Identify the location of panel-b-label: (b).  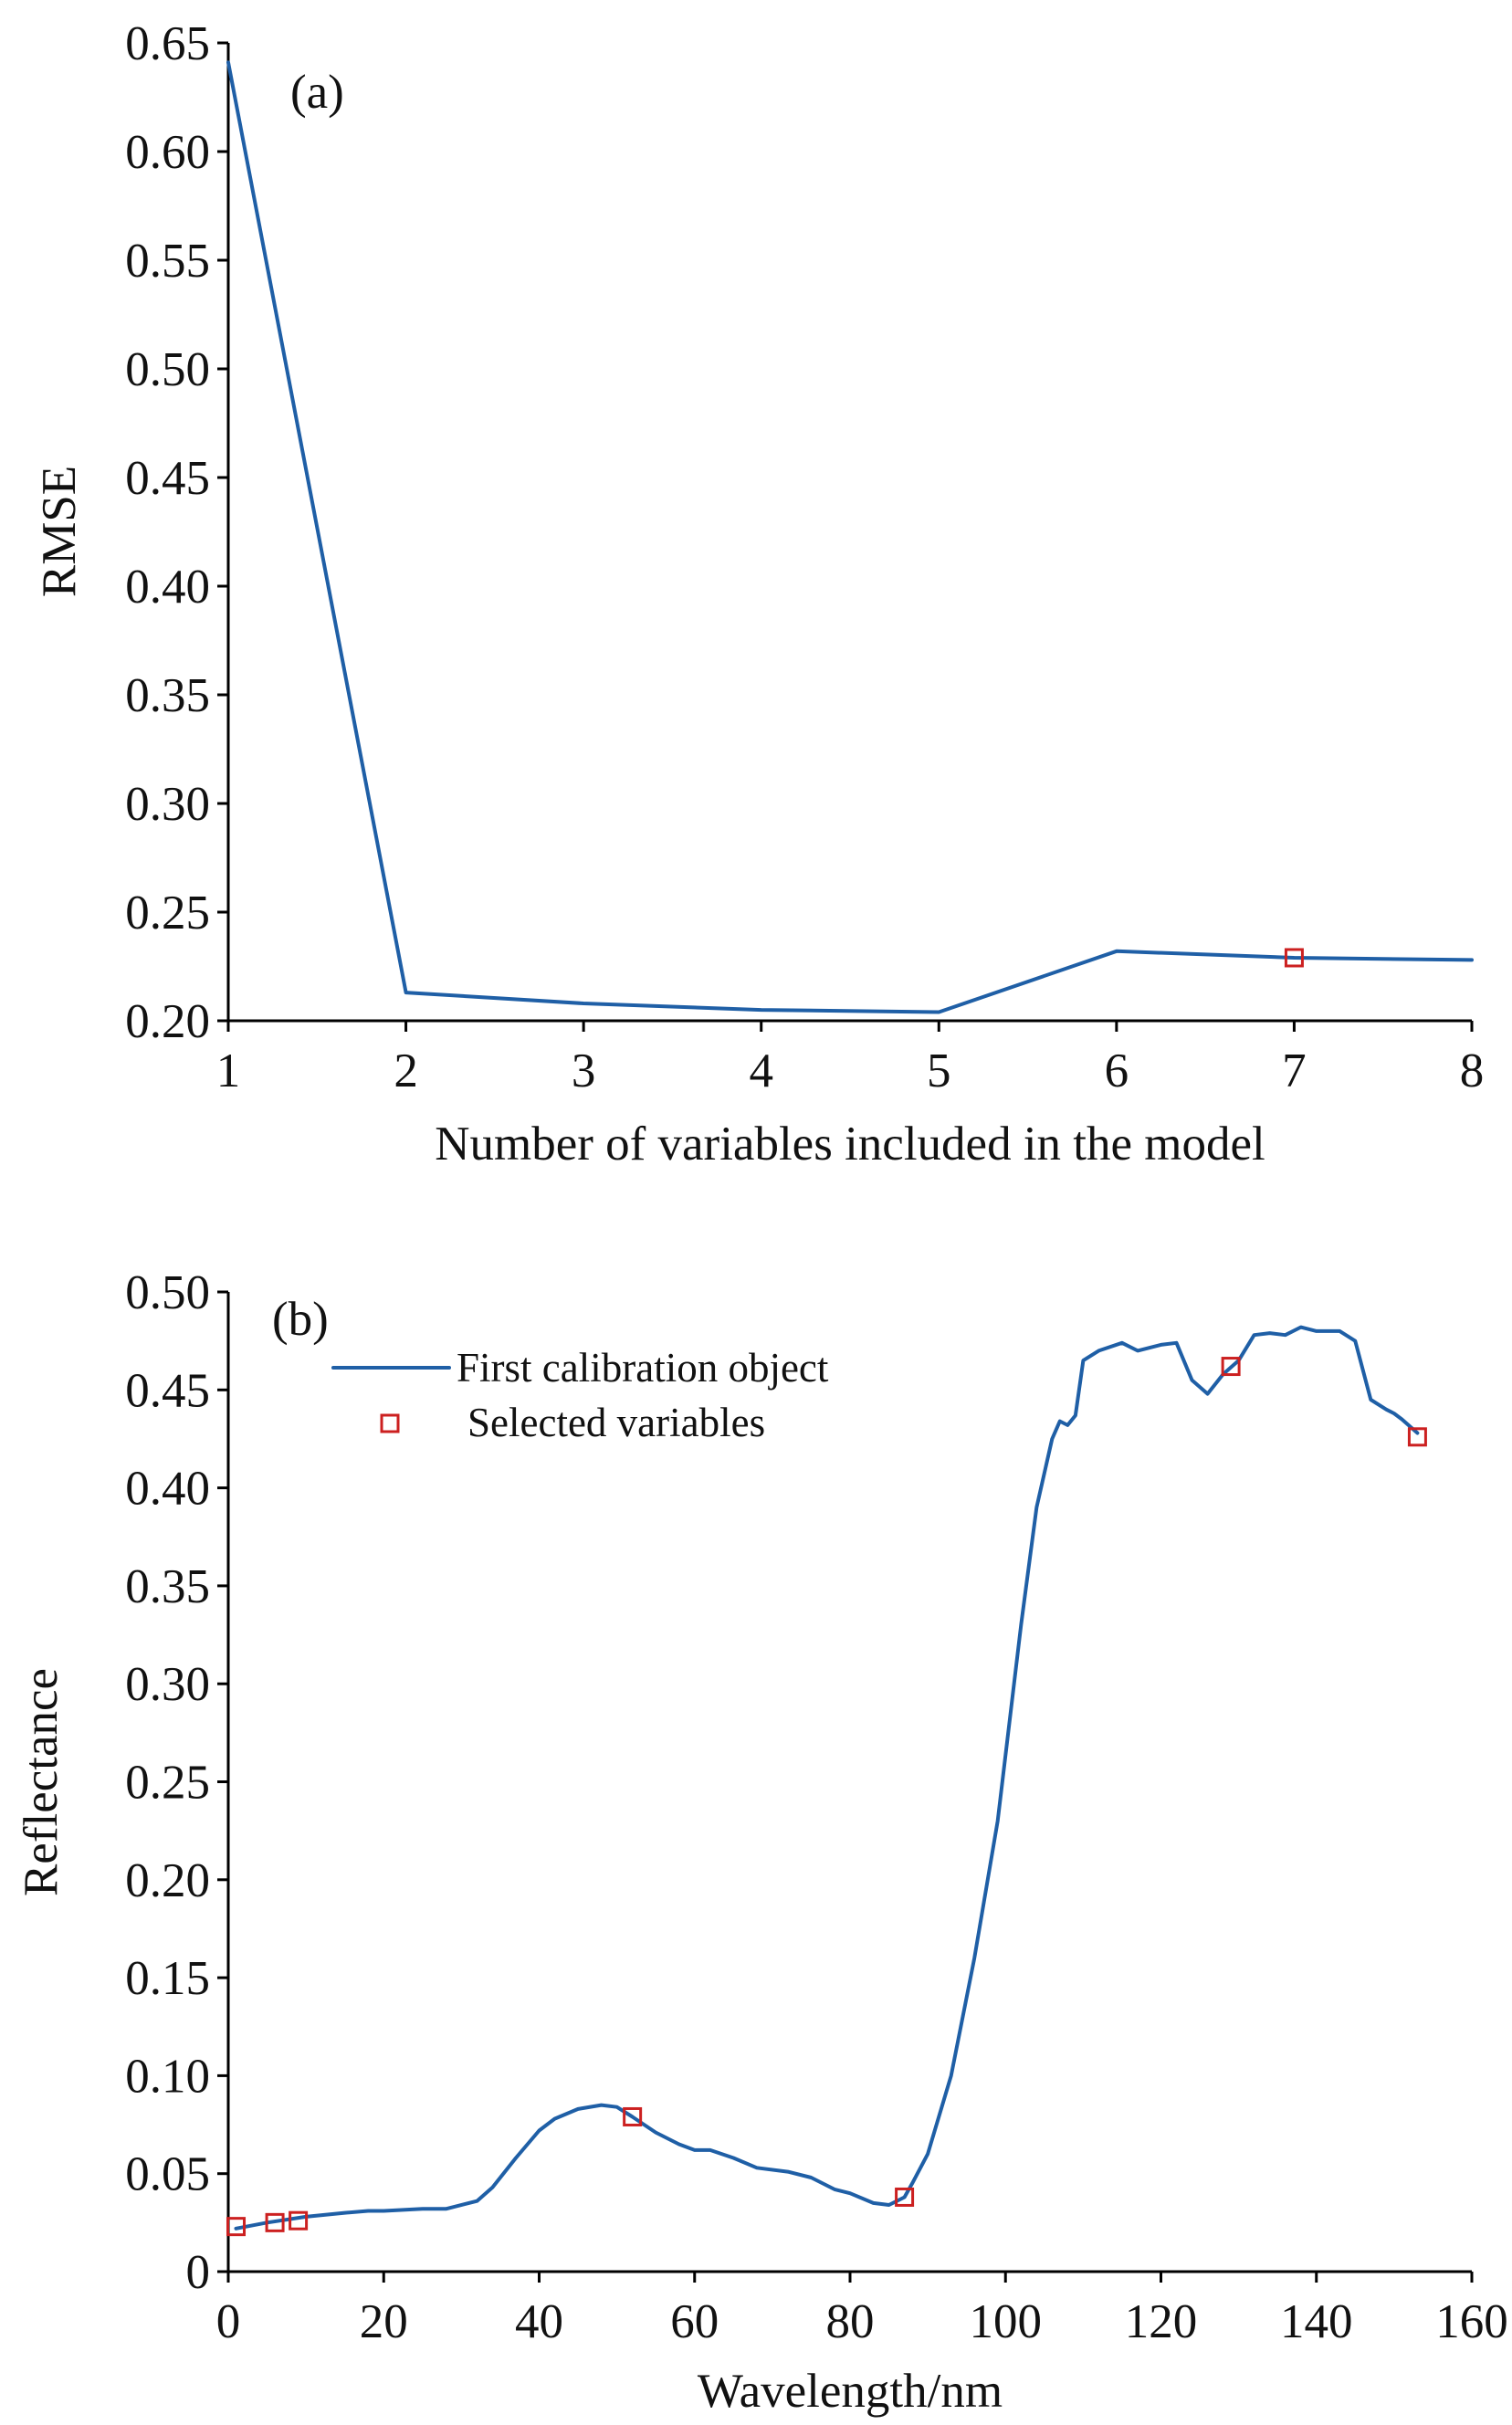
(300, 1319).